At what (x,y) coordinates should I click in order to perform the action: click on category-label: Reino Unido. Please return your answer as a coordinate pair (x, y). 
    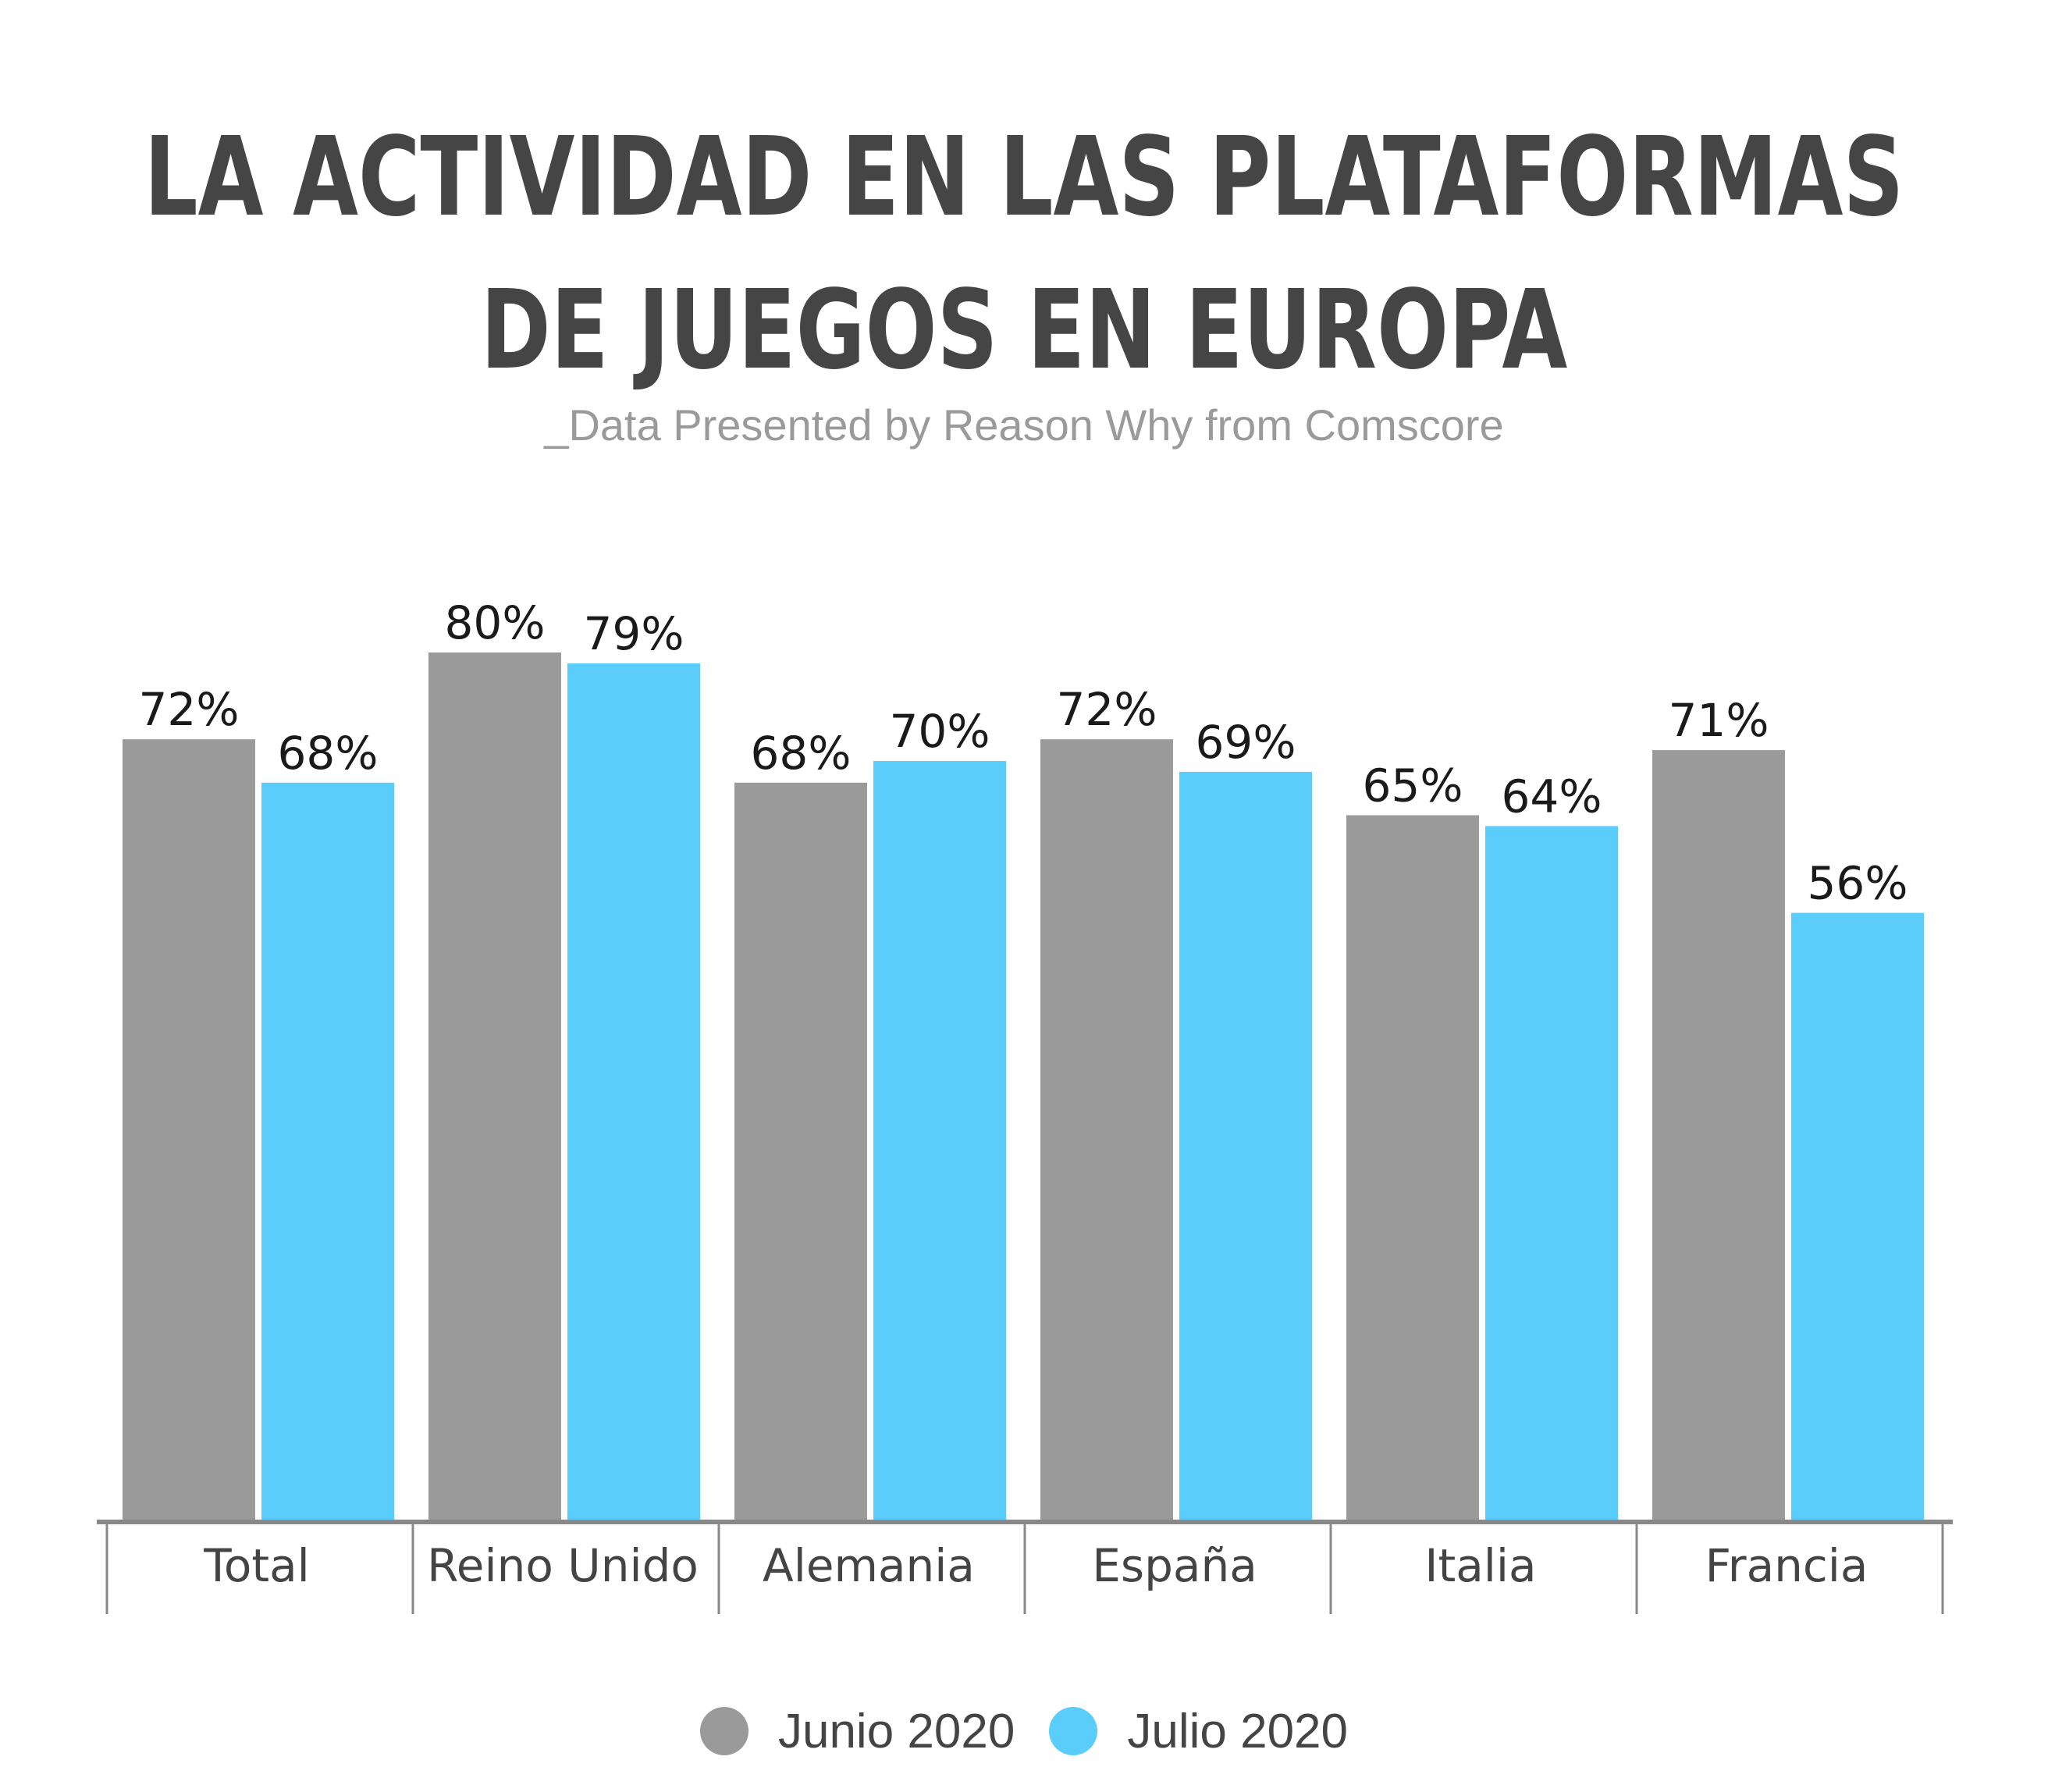
    Looking at the image, I should click on (563, 1565).